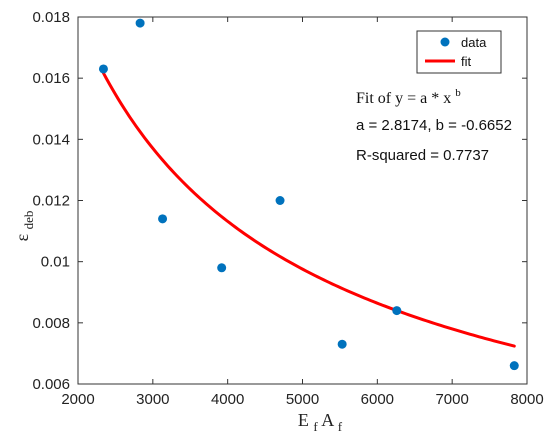 The image size is (550, 442). I want to click on x-tick-label: 8000, so click(526, 399).